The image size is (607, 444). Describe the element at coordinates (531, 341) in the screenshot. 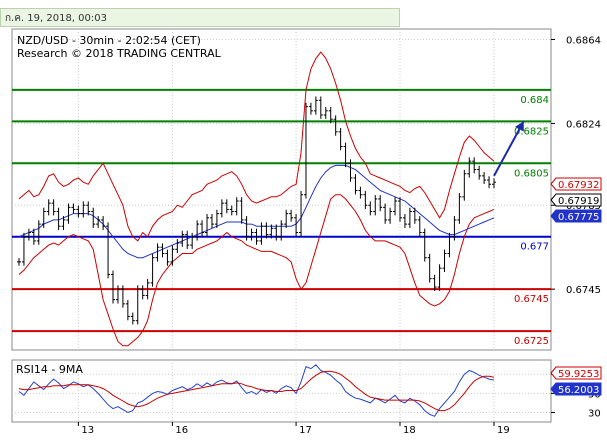

I see `level-label-5: 0.6725` at that location.